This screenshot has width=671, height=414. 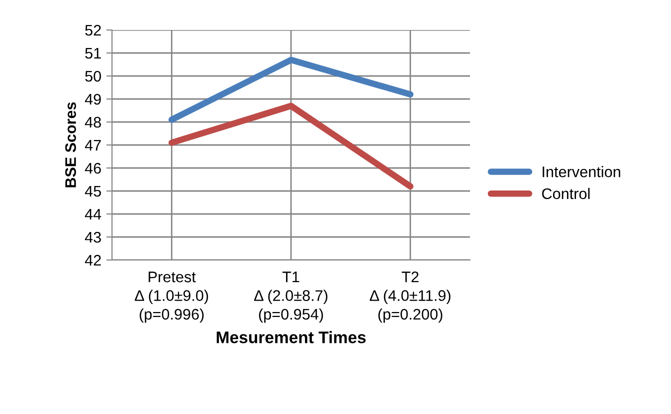 What do you see at coordinates (291, 297) in the screenshot?
I see `x-tick-label: T1 Δ (2.0±8.7) (p=0.954)` at bounding box center [291, 297].